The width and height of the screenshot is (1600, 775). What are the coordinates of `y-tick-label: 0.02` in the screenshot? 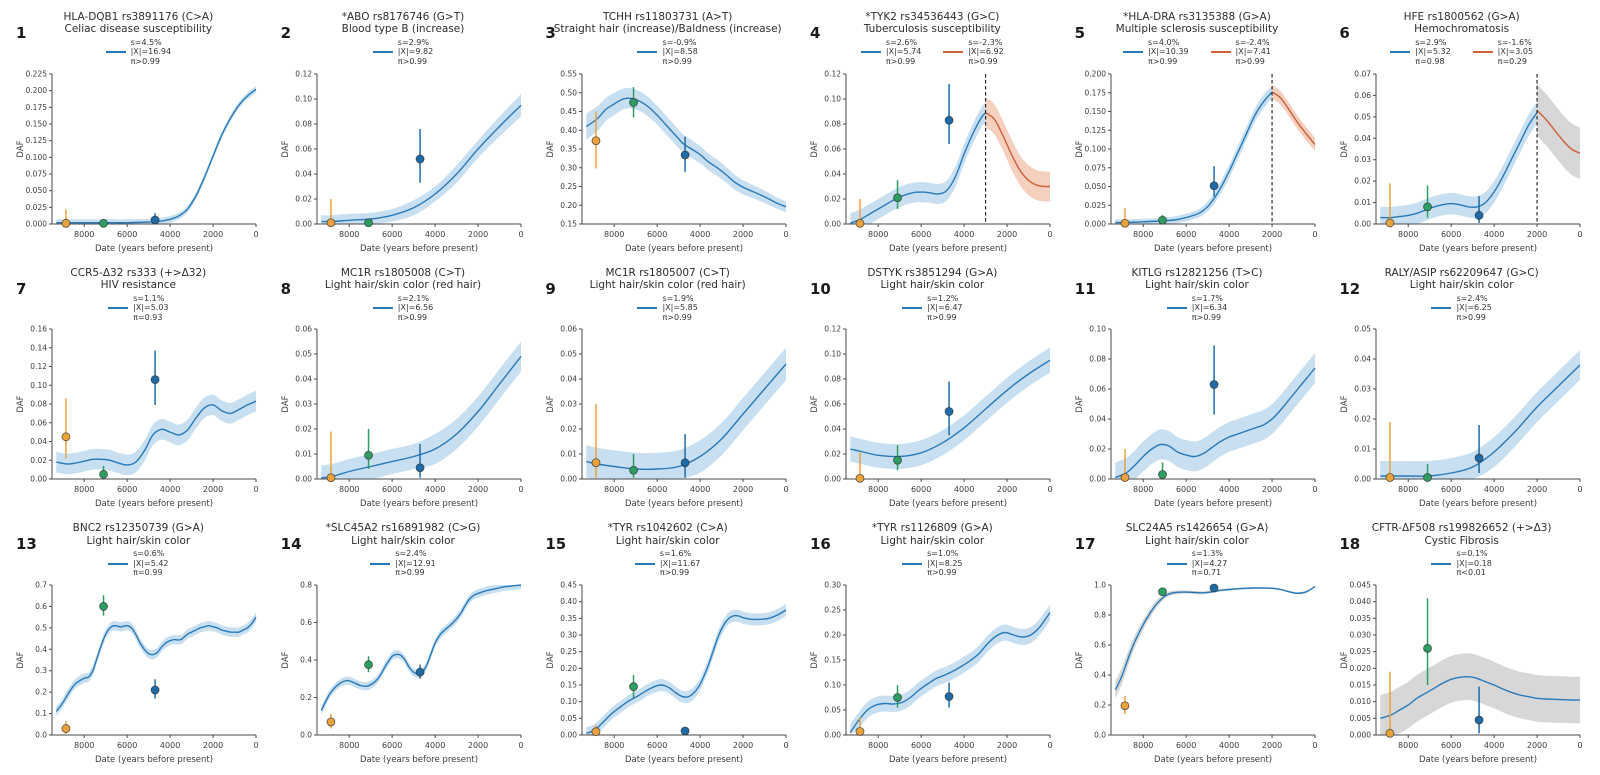 It's located at (1362, 180).